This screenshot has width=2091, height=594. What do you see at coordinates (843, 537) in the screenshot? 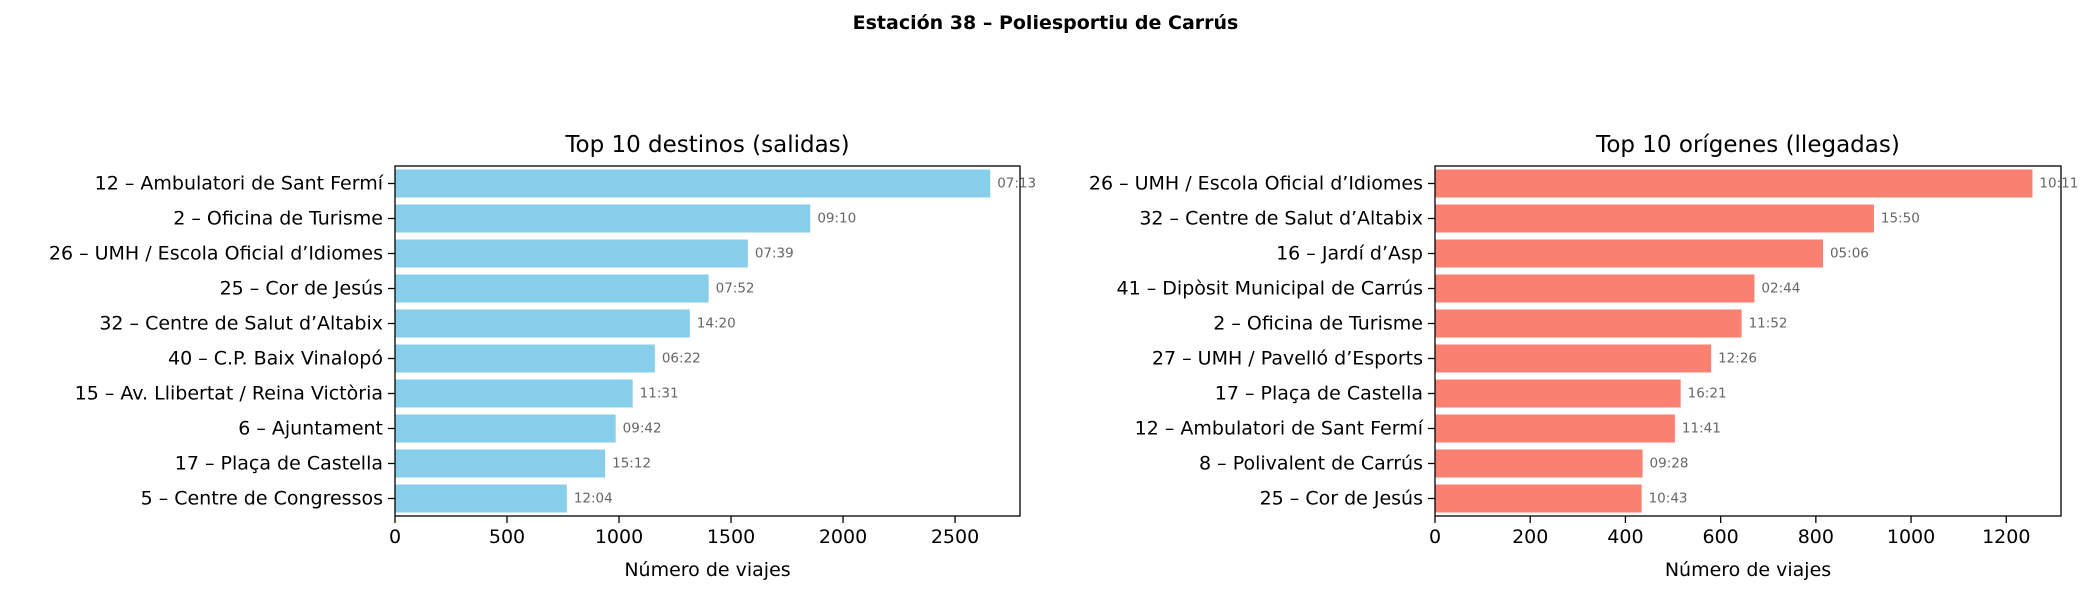
I see `xtick-label-4: 2000` at bounding box center [843, 537].